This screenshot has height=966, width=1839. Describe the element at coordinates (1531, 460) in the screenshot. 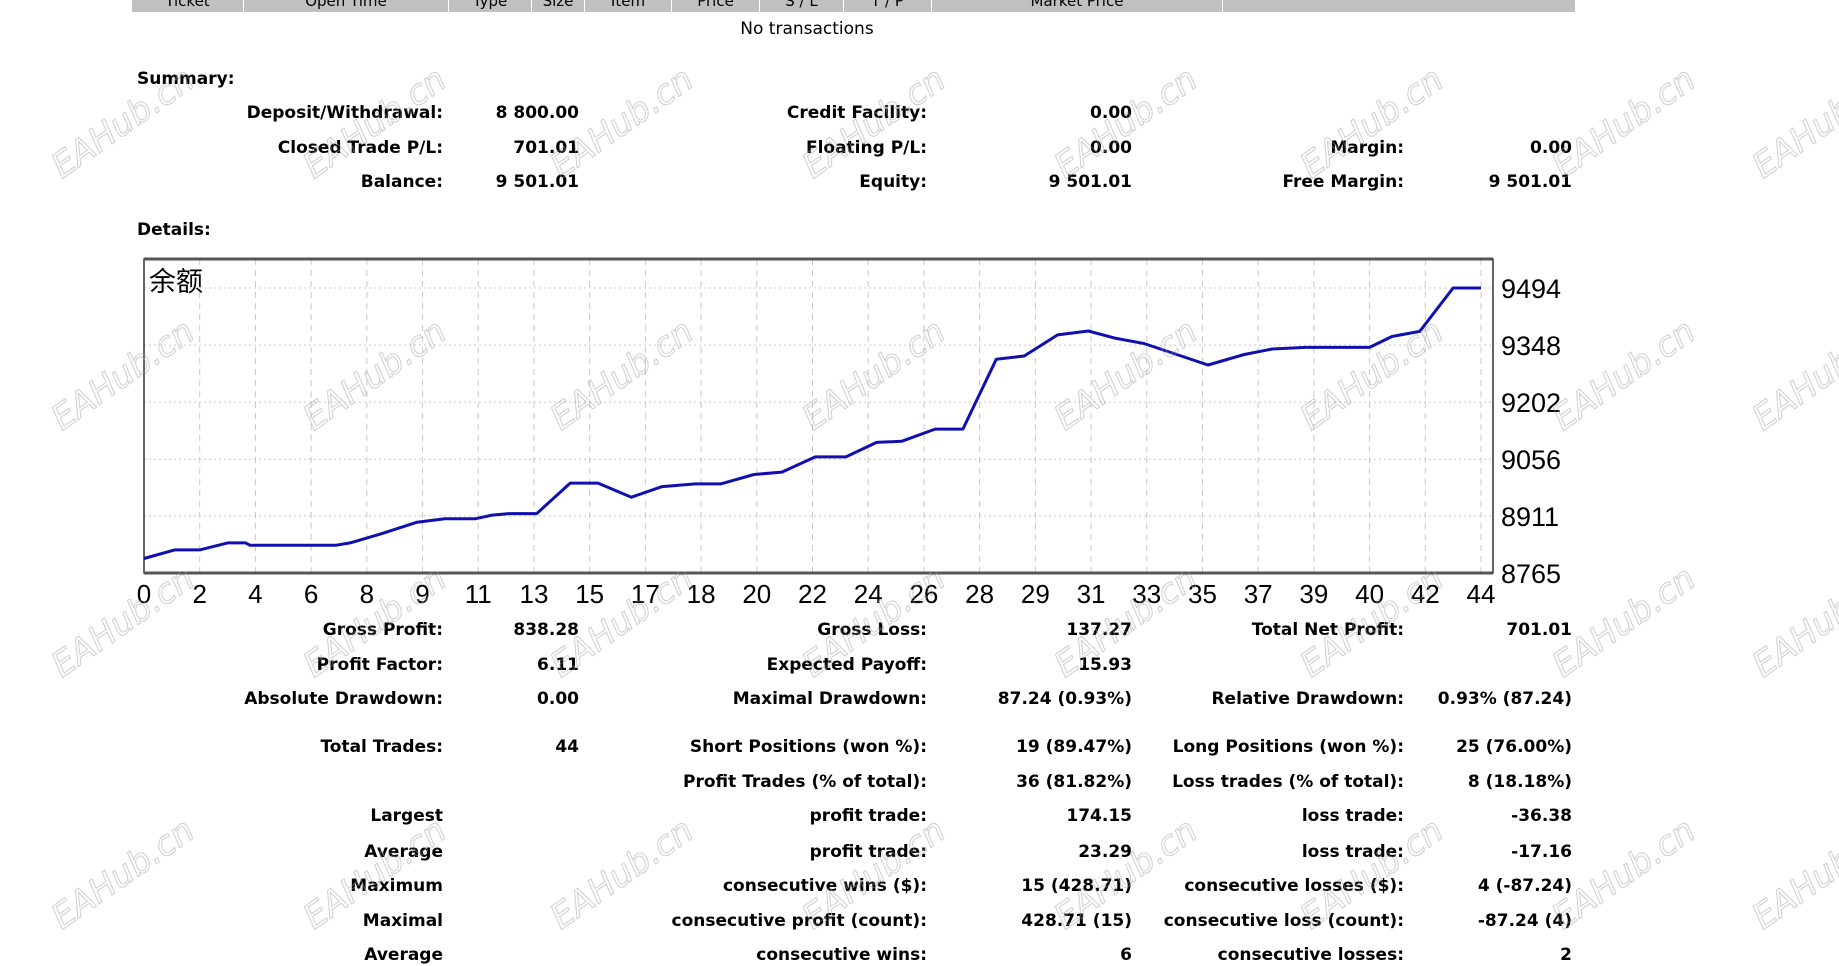

I see `y-tick-label: 9056` at that location.